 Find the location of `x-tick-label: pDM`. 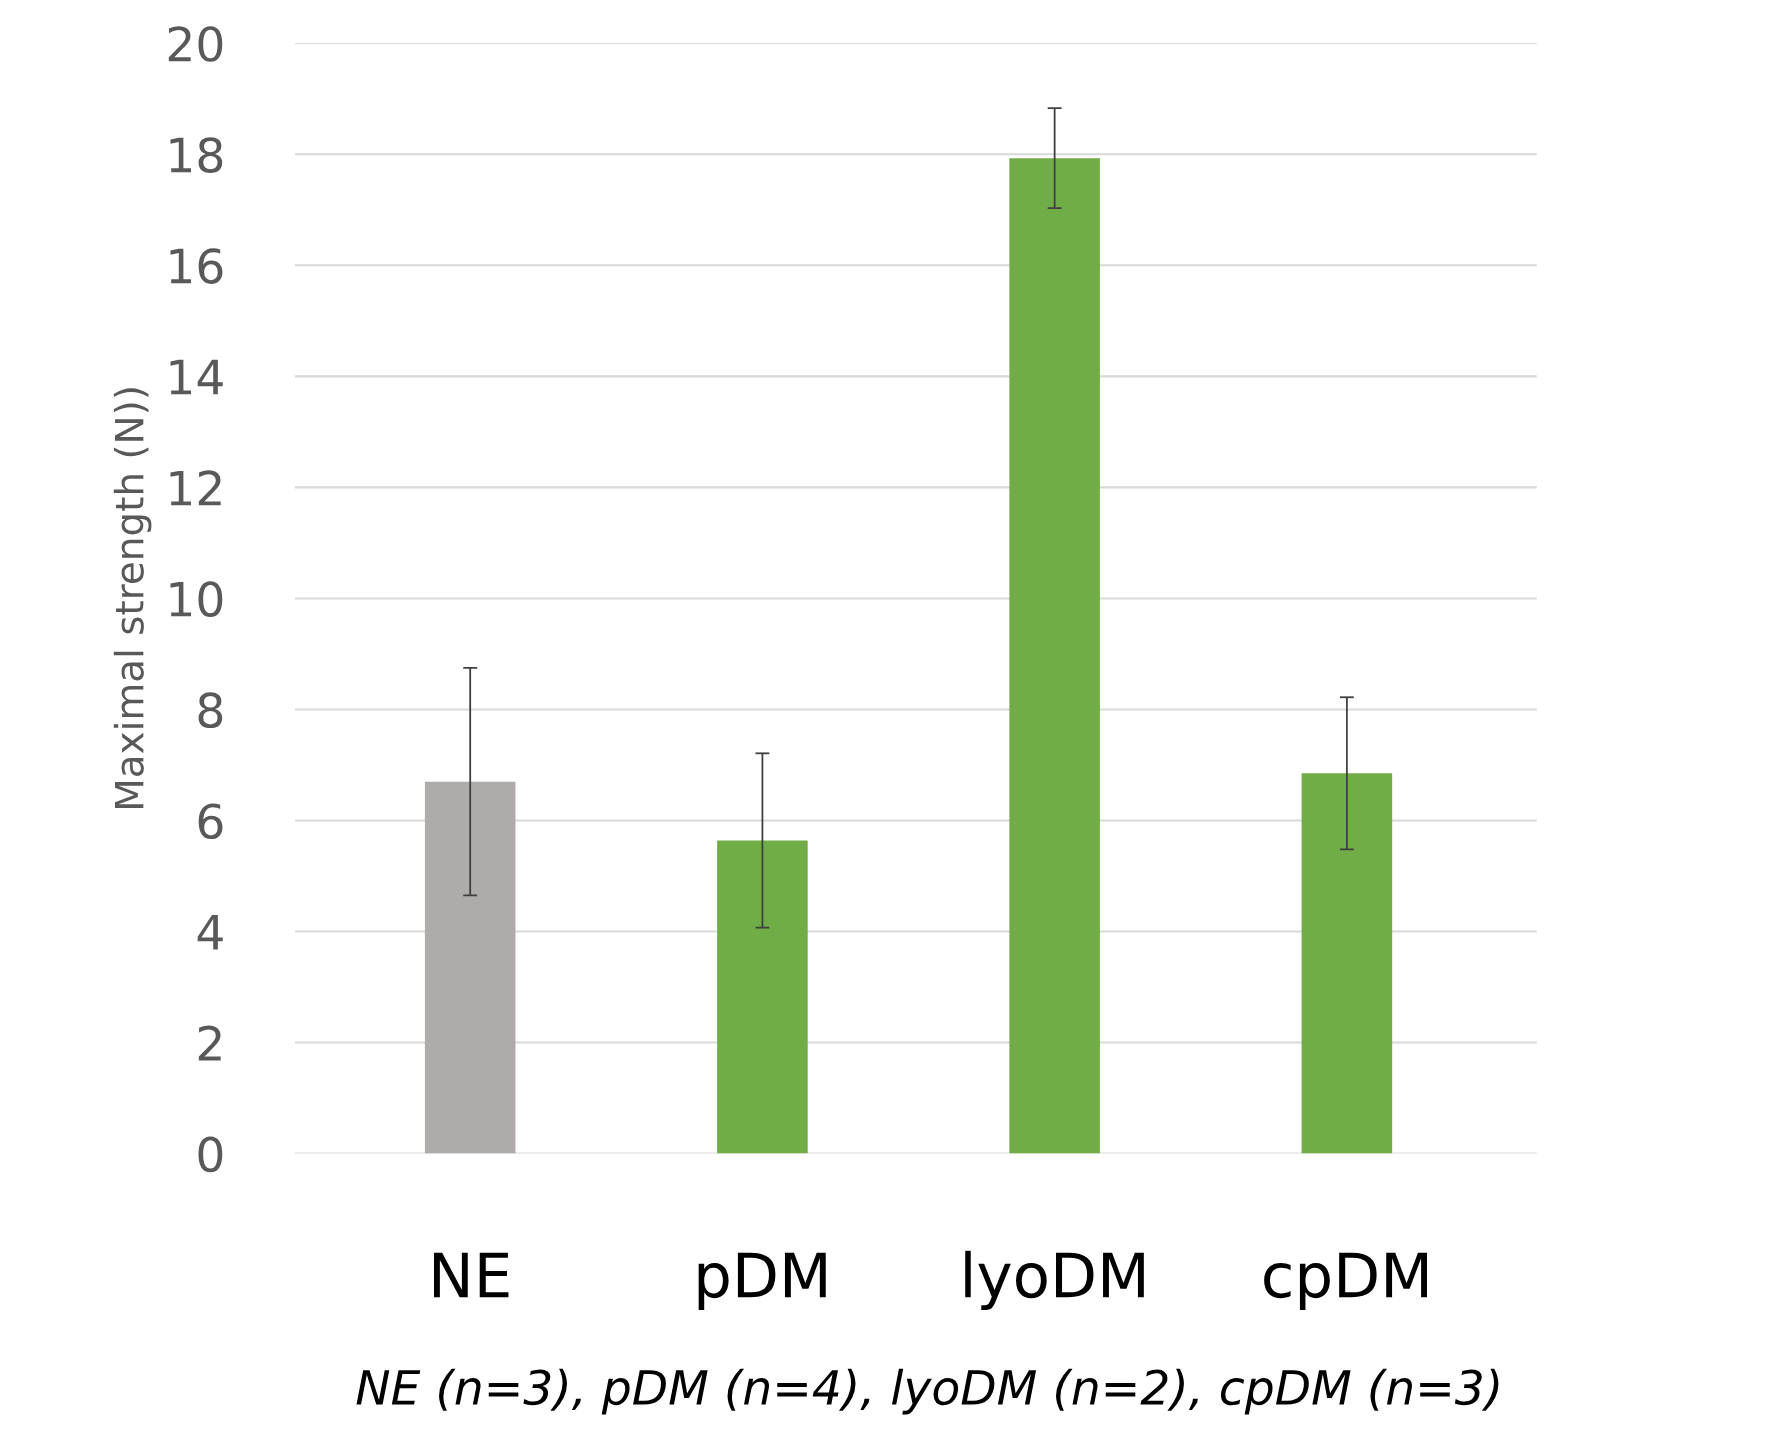

x-tick-label: pDM is located at coordinates (762, 1281).